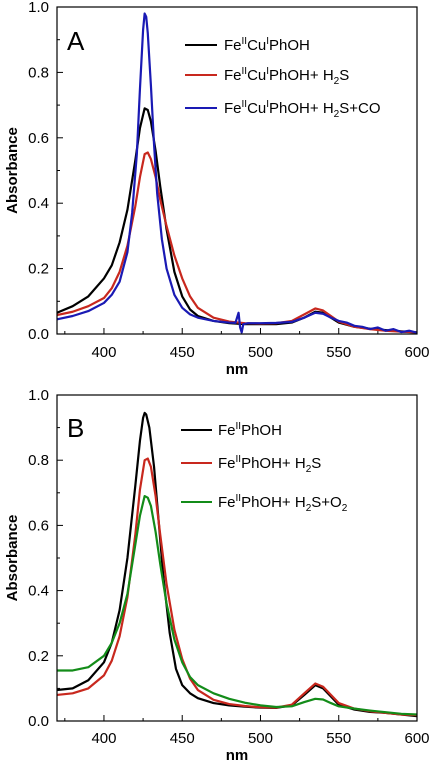 Image resolution: width=430 pixels, height=765 pixels. I want to click on panel-b-y-tick-label: 0.2, so click(38, 656).